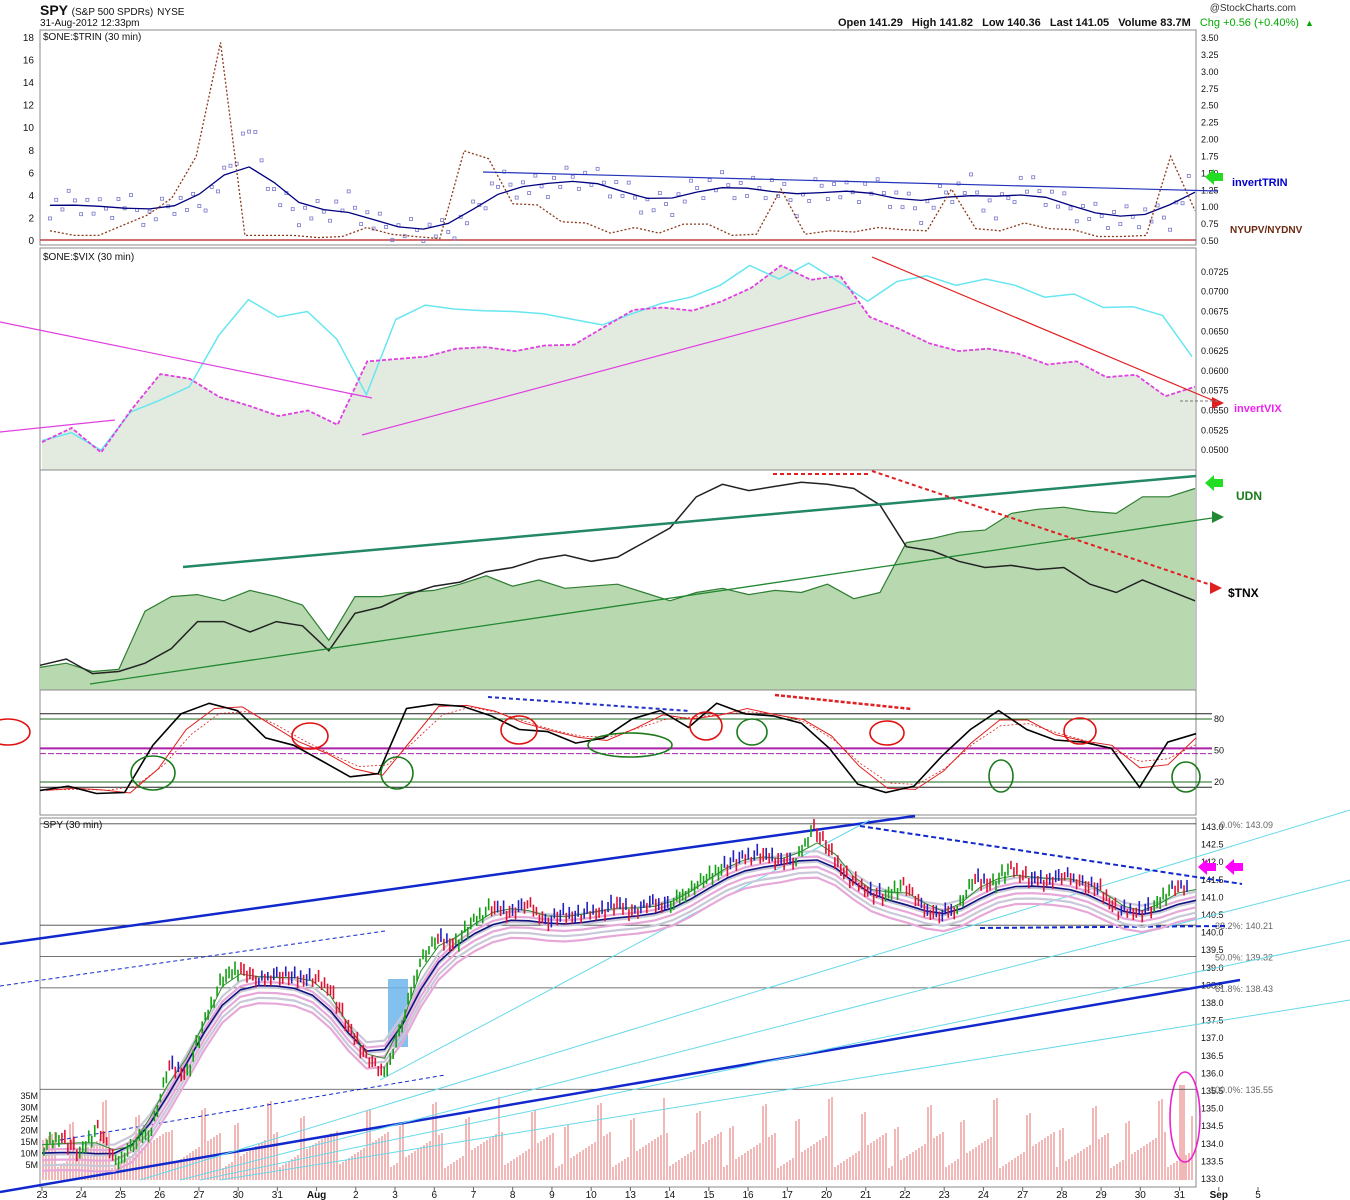  What do you see at coordinates (1246, 825) in the screenshot?
I see `fib-level-label: 0.0%: 143.09` at bounding box center [1246, 825].